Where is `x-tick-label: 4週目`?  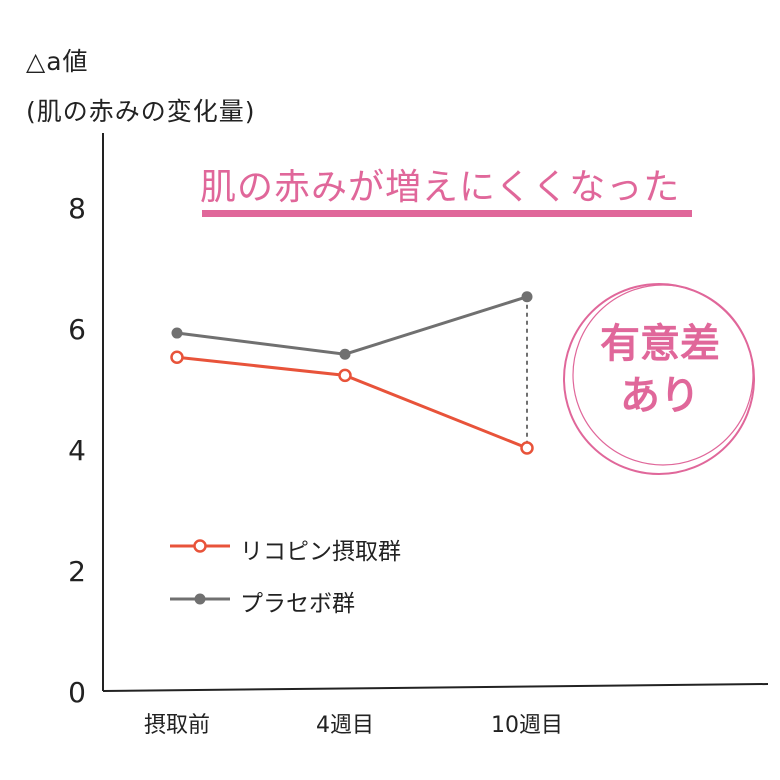 x-tick-label: 4週目 is located at coordinates (345, 725).